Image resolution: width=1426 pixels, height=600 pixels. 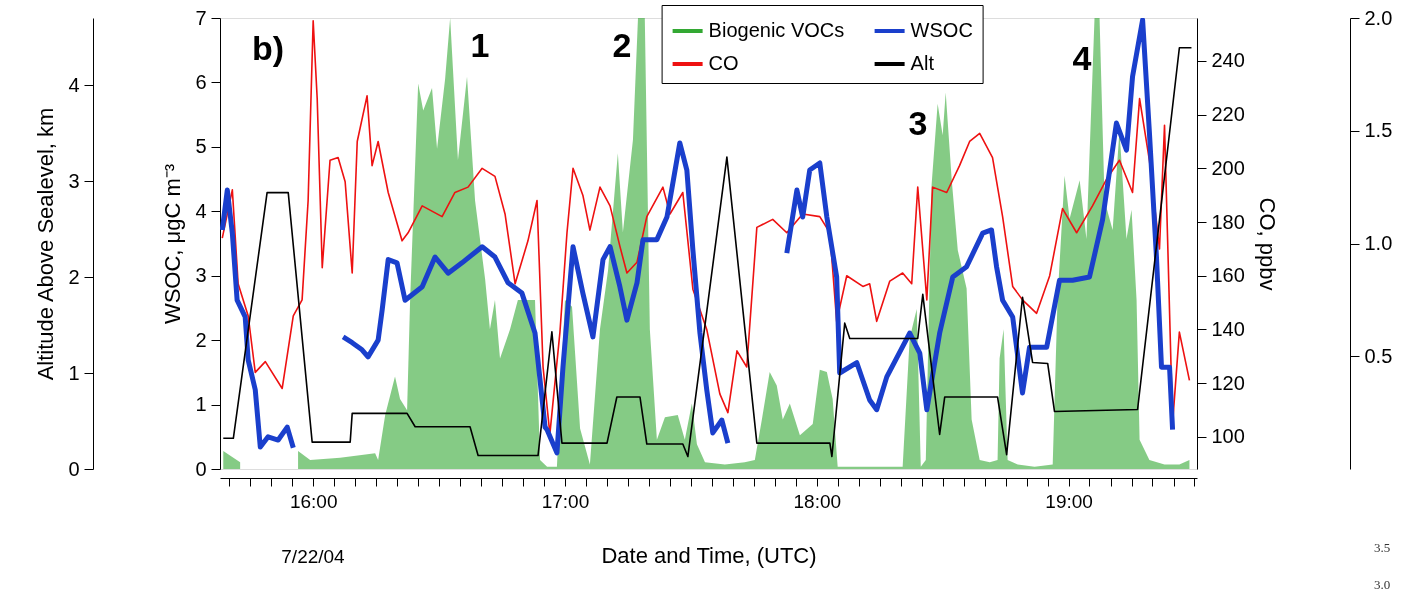 I want to click on annotation: 4, so click(x=1082, y=58).